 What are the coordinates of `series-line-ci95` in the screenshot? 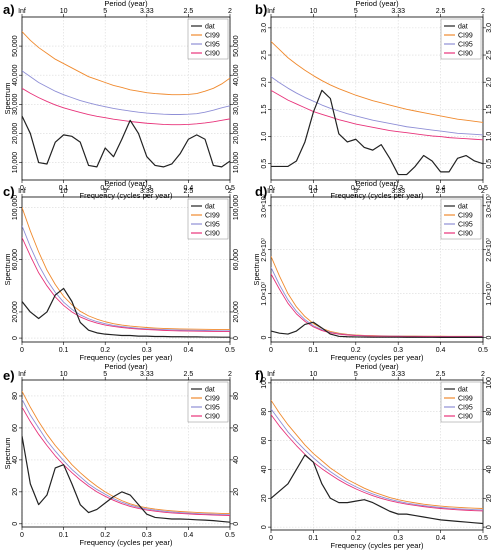 It's located at (377, 459).